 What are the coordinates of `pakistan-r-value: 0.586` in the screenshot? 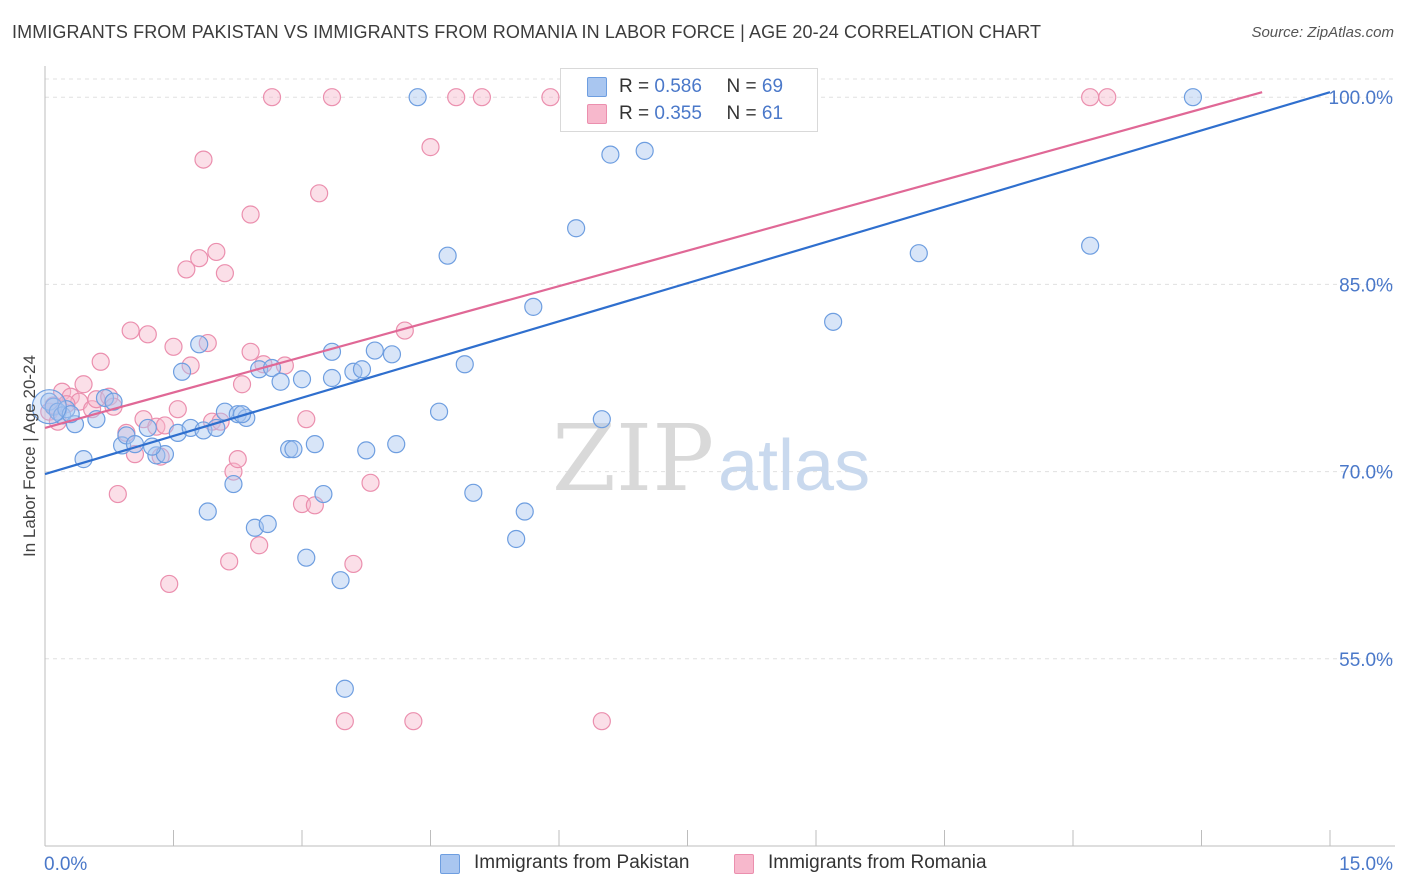 It's located at (678, 86).